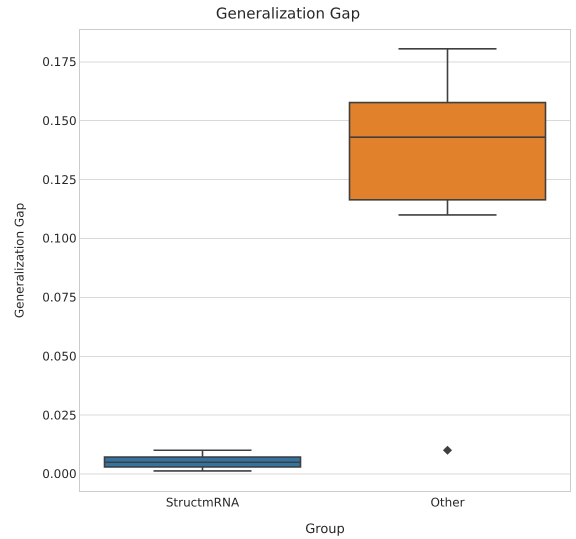 This screenshot has width=576, height=539. Describe the element at coordinates (59, 356) in the screenshot. I see `y-tick-label: 0.050` at that location.